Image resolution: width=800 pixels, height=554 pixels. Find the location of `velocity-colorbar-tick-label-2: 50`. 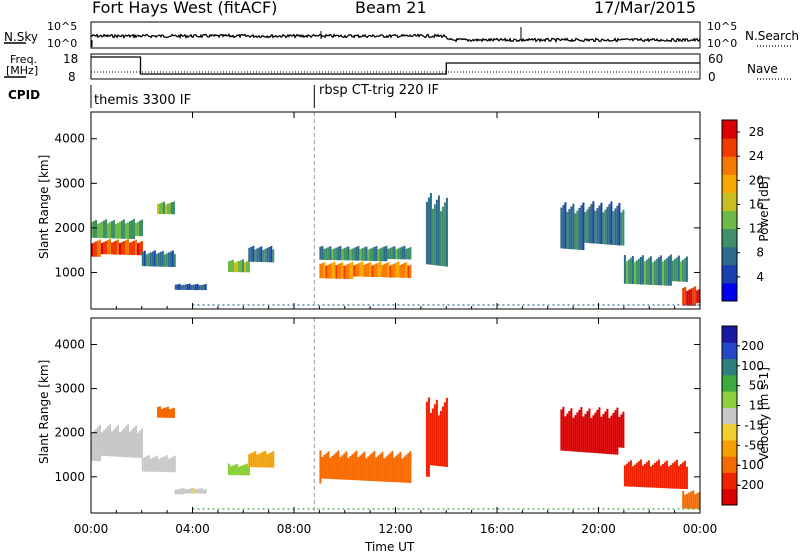

velocity-colorbar-tick-label-2: 50 is located at coordinates (756, 386).